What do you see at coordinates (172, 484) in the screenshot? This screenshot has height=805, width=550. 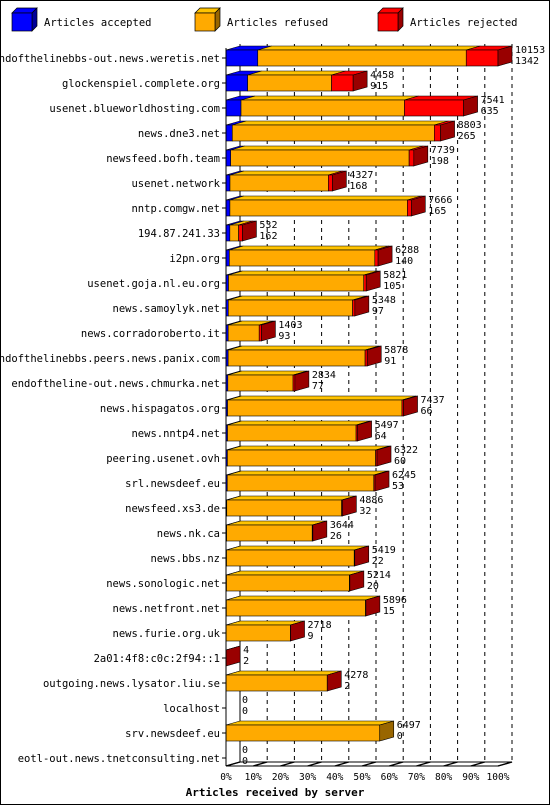 I see `category-label: srl.newsdeef.eu` at bounding box center [172, 484].